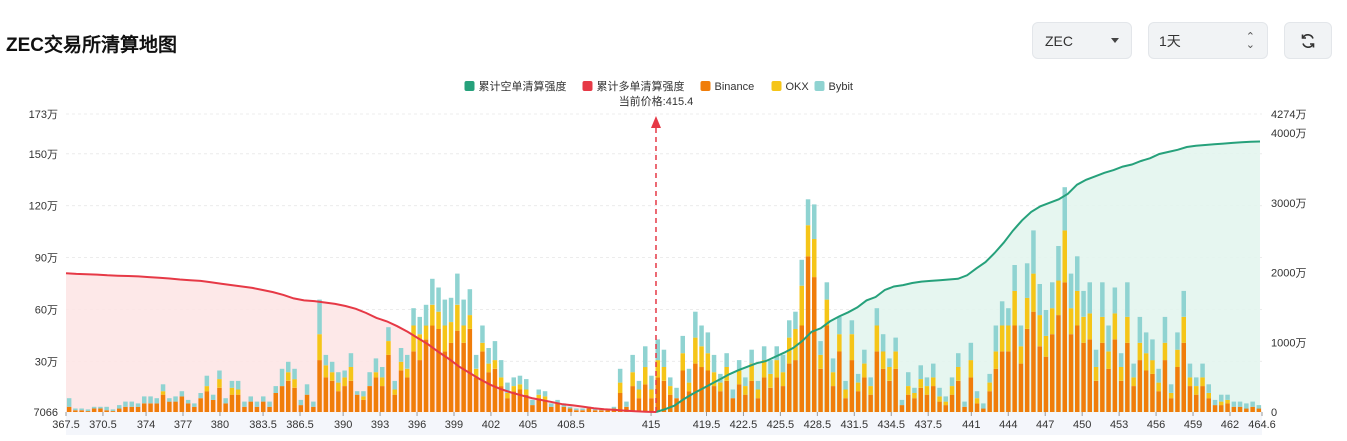 This screenshot has width=1347, height=441. What do you see at coordinates (1170, 40) in the screenshot?
I see `period-select-value: 1天` at bounding box center [1170, 40].